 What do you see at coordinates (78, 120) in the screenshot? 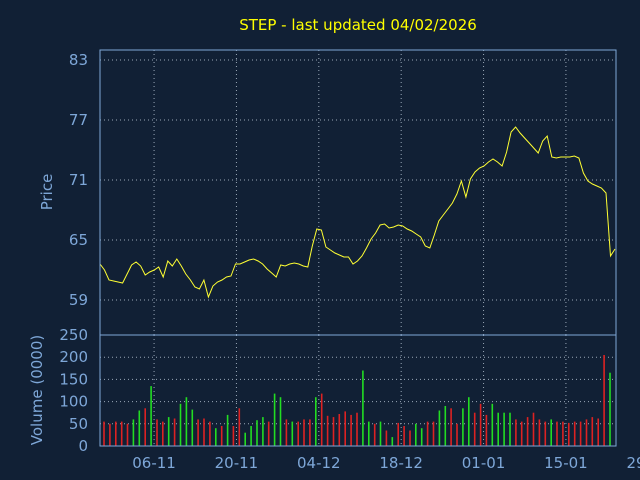
I see `price-tick-label: 77` at bounding box center [78, 120].